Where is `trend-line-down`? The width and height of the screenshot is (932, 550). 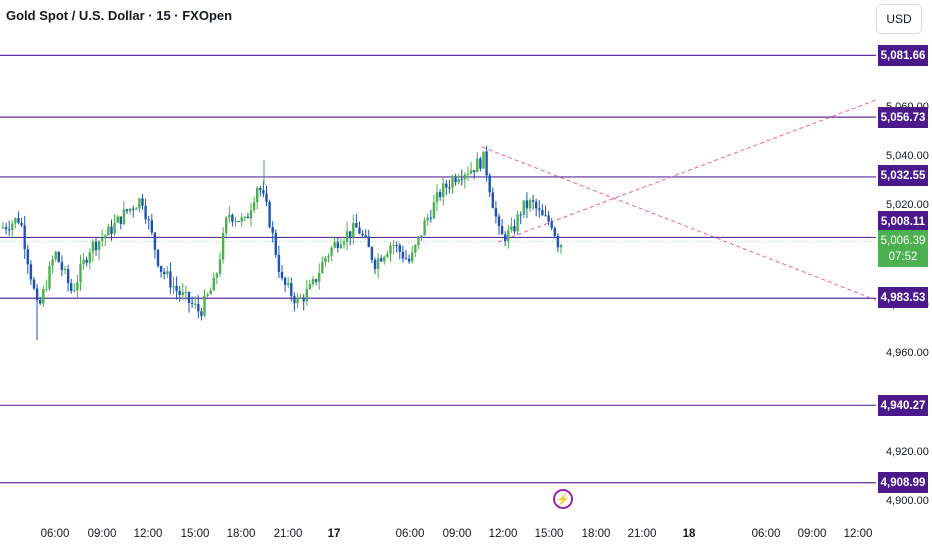
trend-line-down is located at coordinates (679, 223).